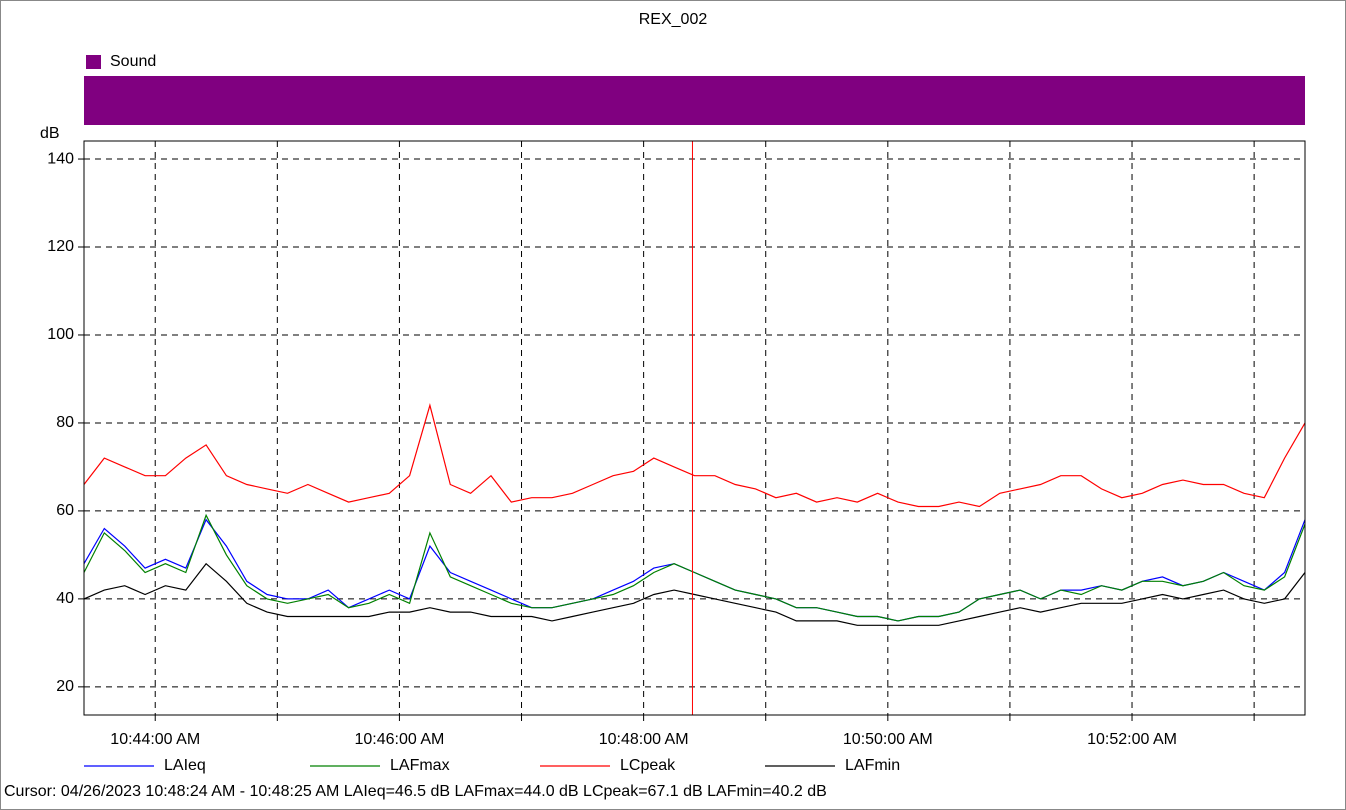 This screenshot has height=810, width=1346. What do you see at coordinates (185, 765) in the screenshot?
I see `legend-label: LAIeq` at bounding box center [185, 765].